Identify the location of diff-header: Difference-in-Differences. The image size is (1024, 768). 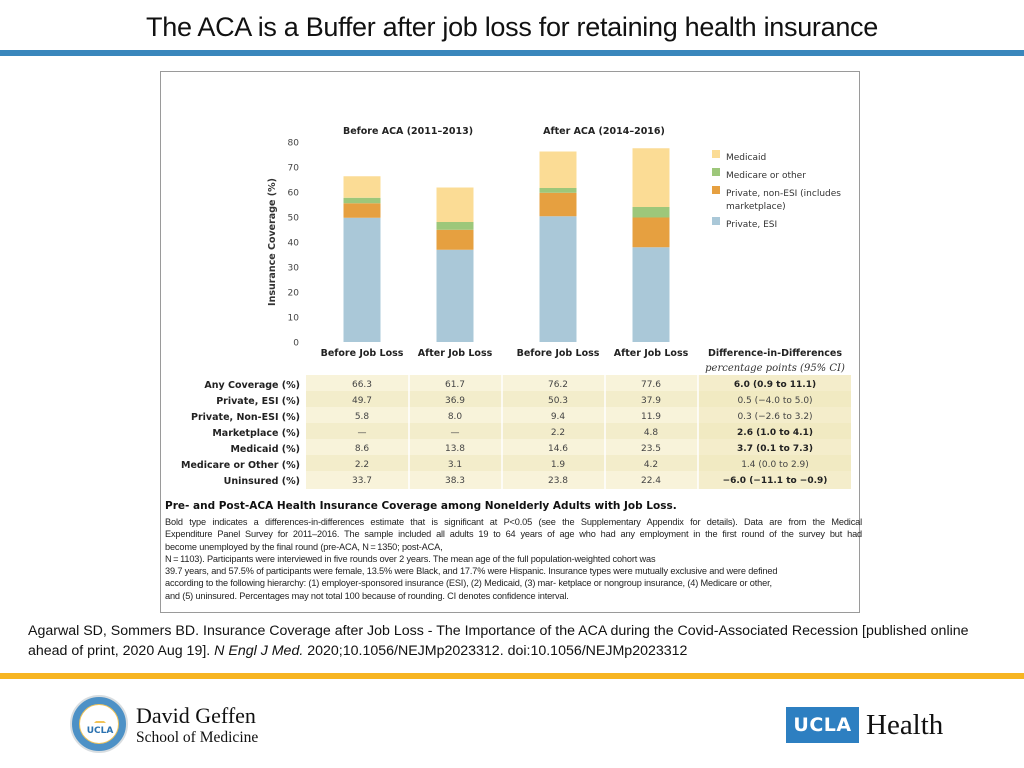
(775, 353).